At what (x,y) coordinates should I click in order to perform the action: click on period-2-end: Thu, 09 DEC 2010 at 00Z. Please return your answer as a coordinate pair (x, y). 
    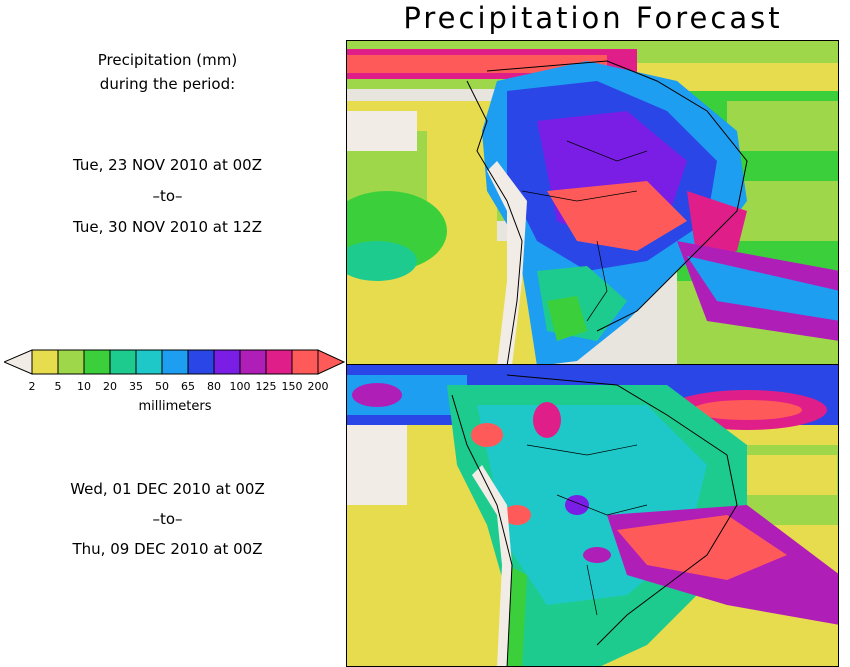
    Looking at the image, I should click on (167, 549).